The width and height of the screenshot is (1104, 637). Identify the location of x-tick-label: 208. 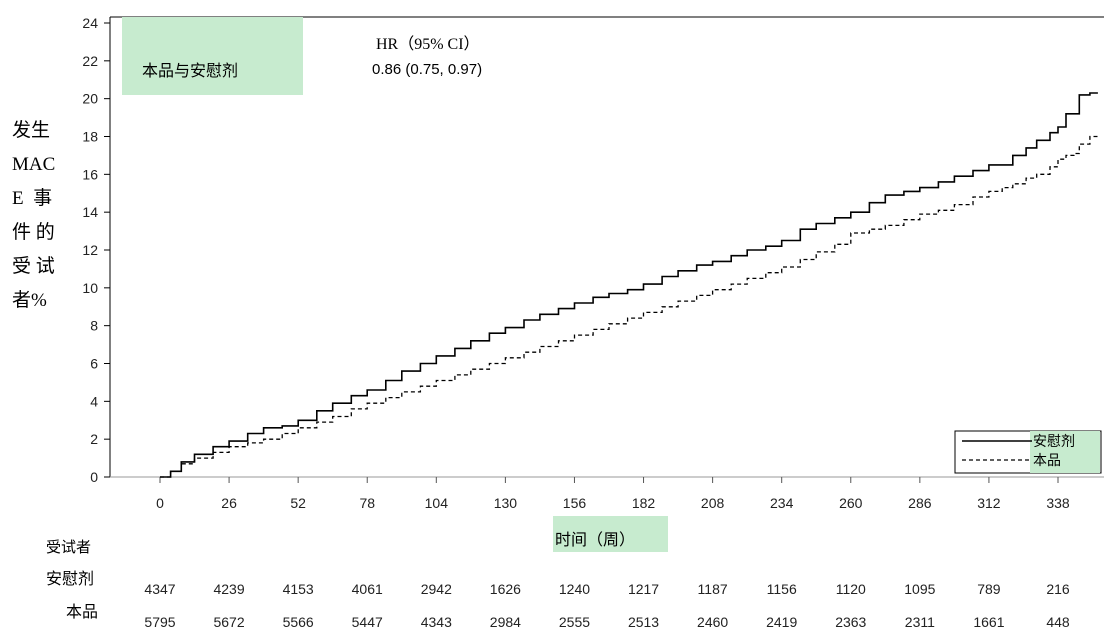
(713, 503).